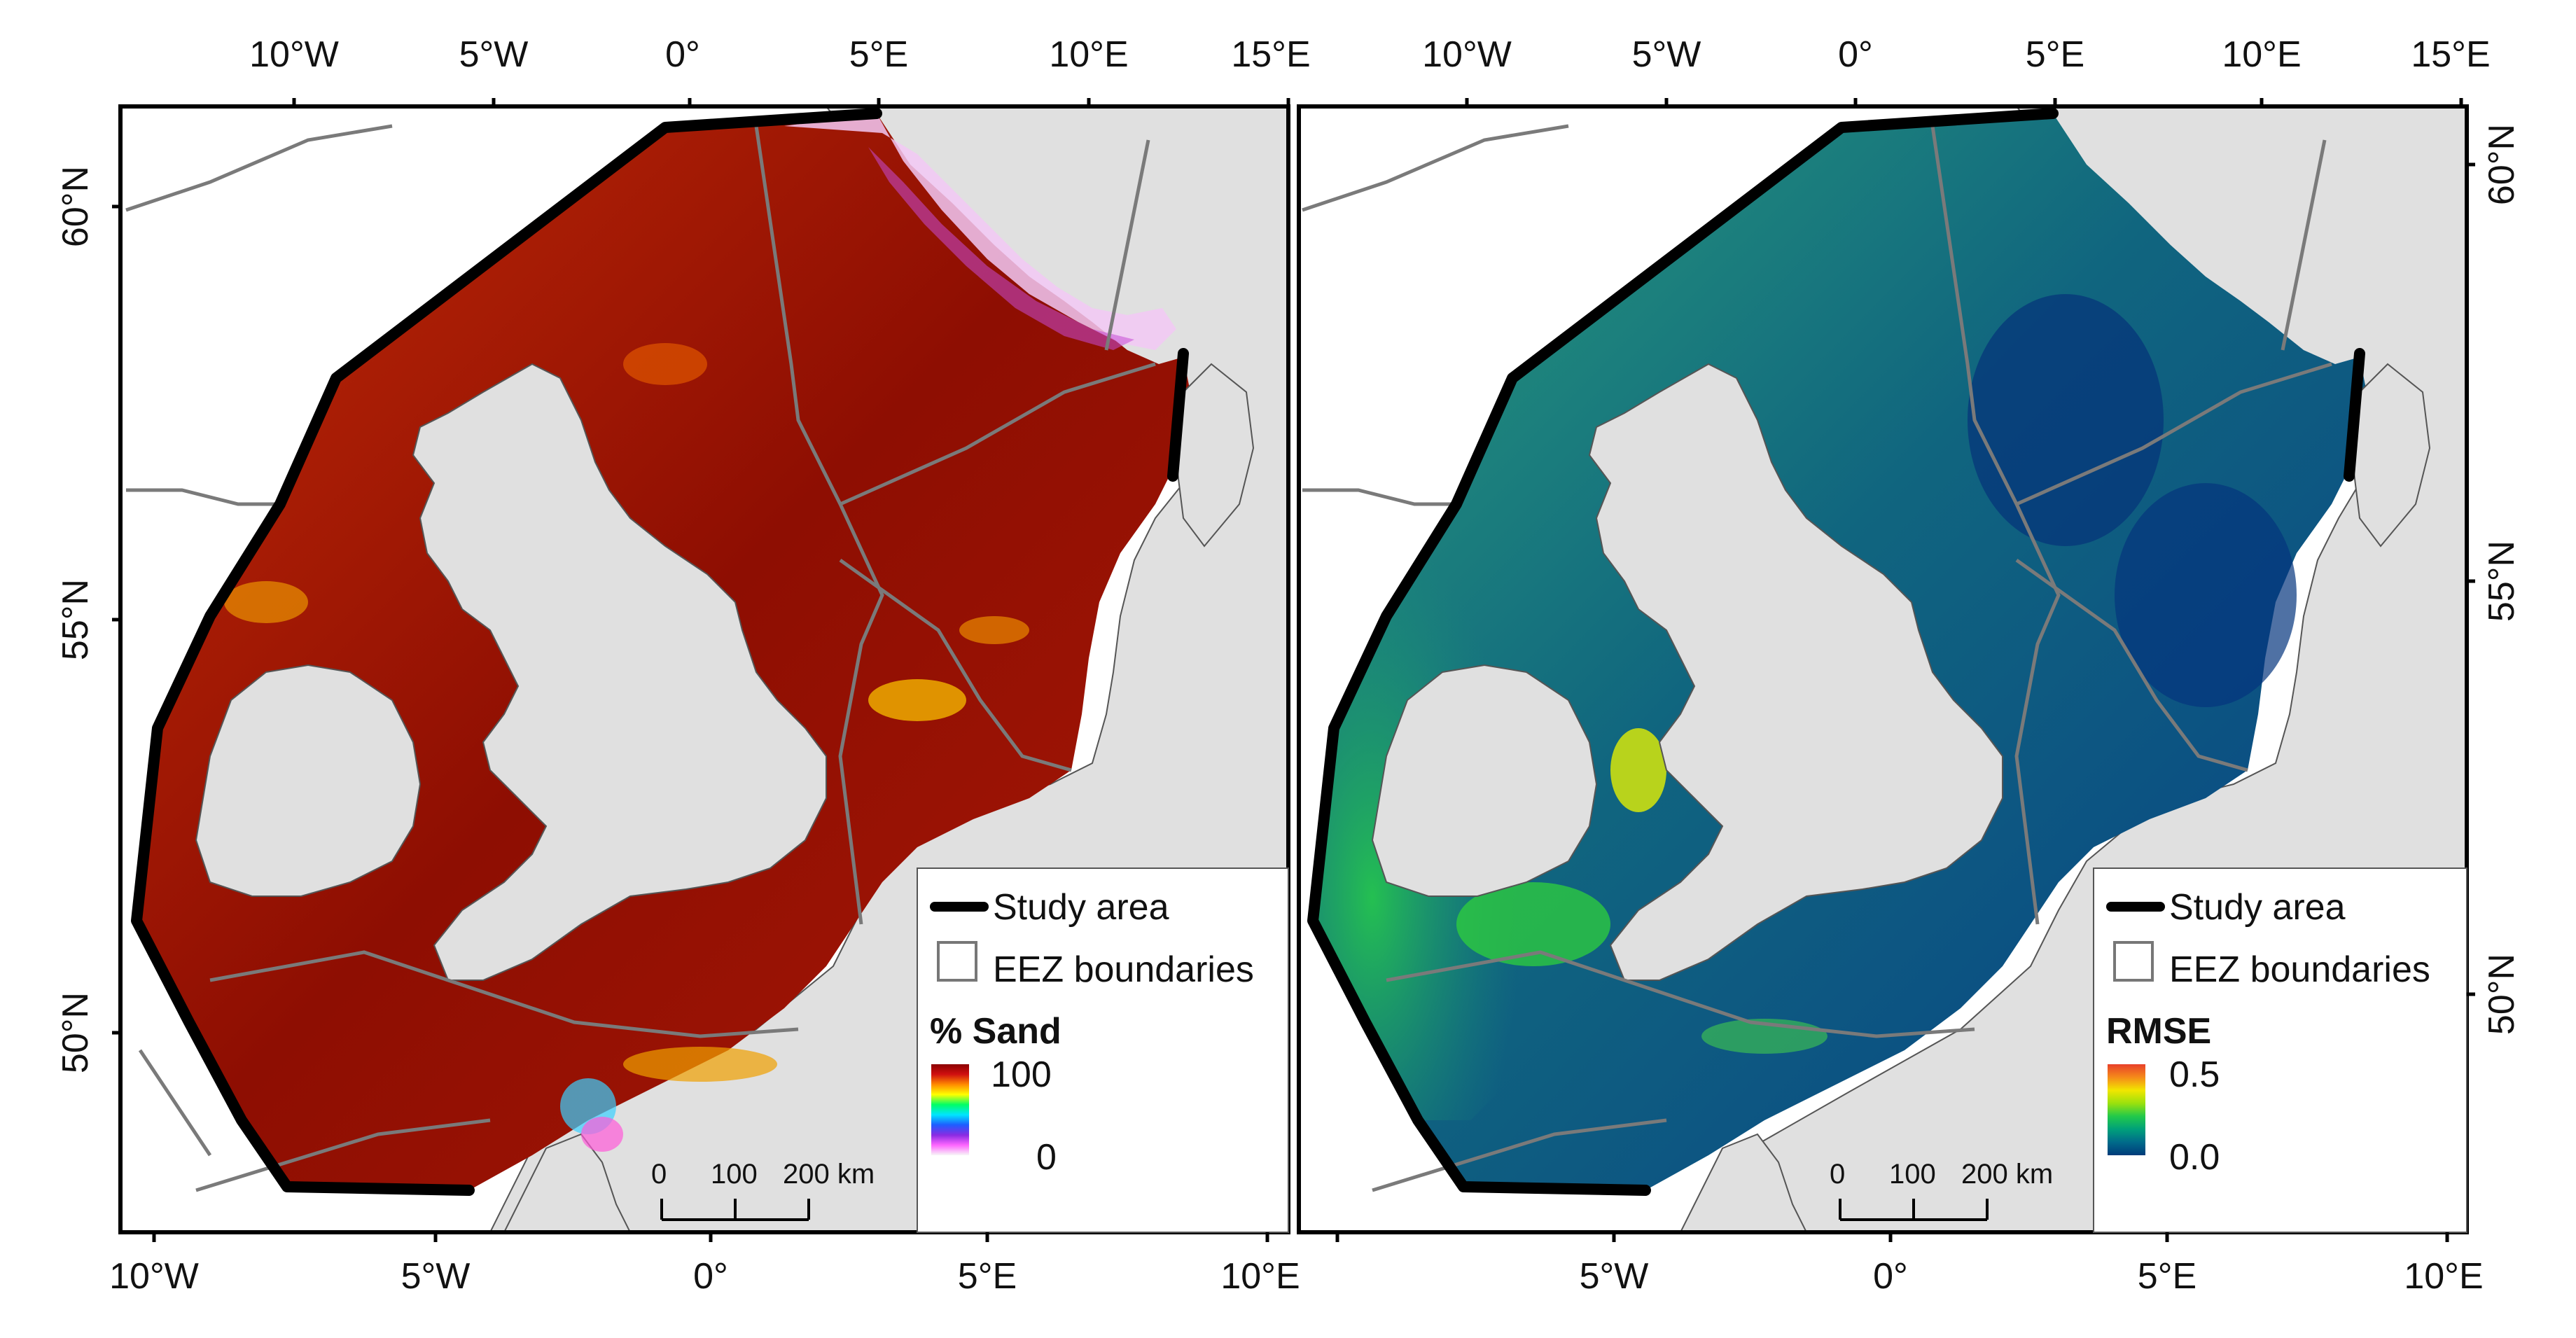  I want to click on legend-title: % Sand, so click(995, 1031).